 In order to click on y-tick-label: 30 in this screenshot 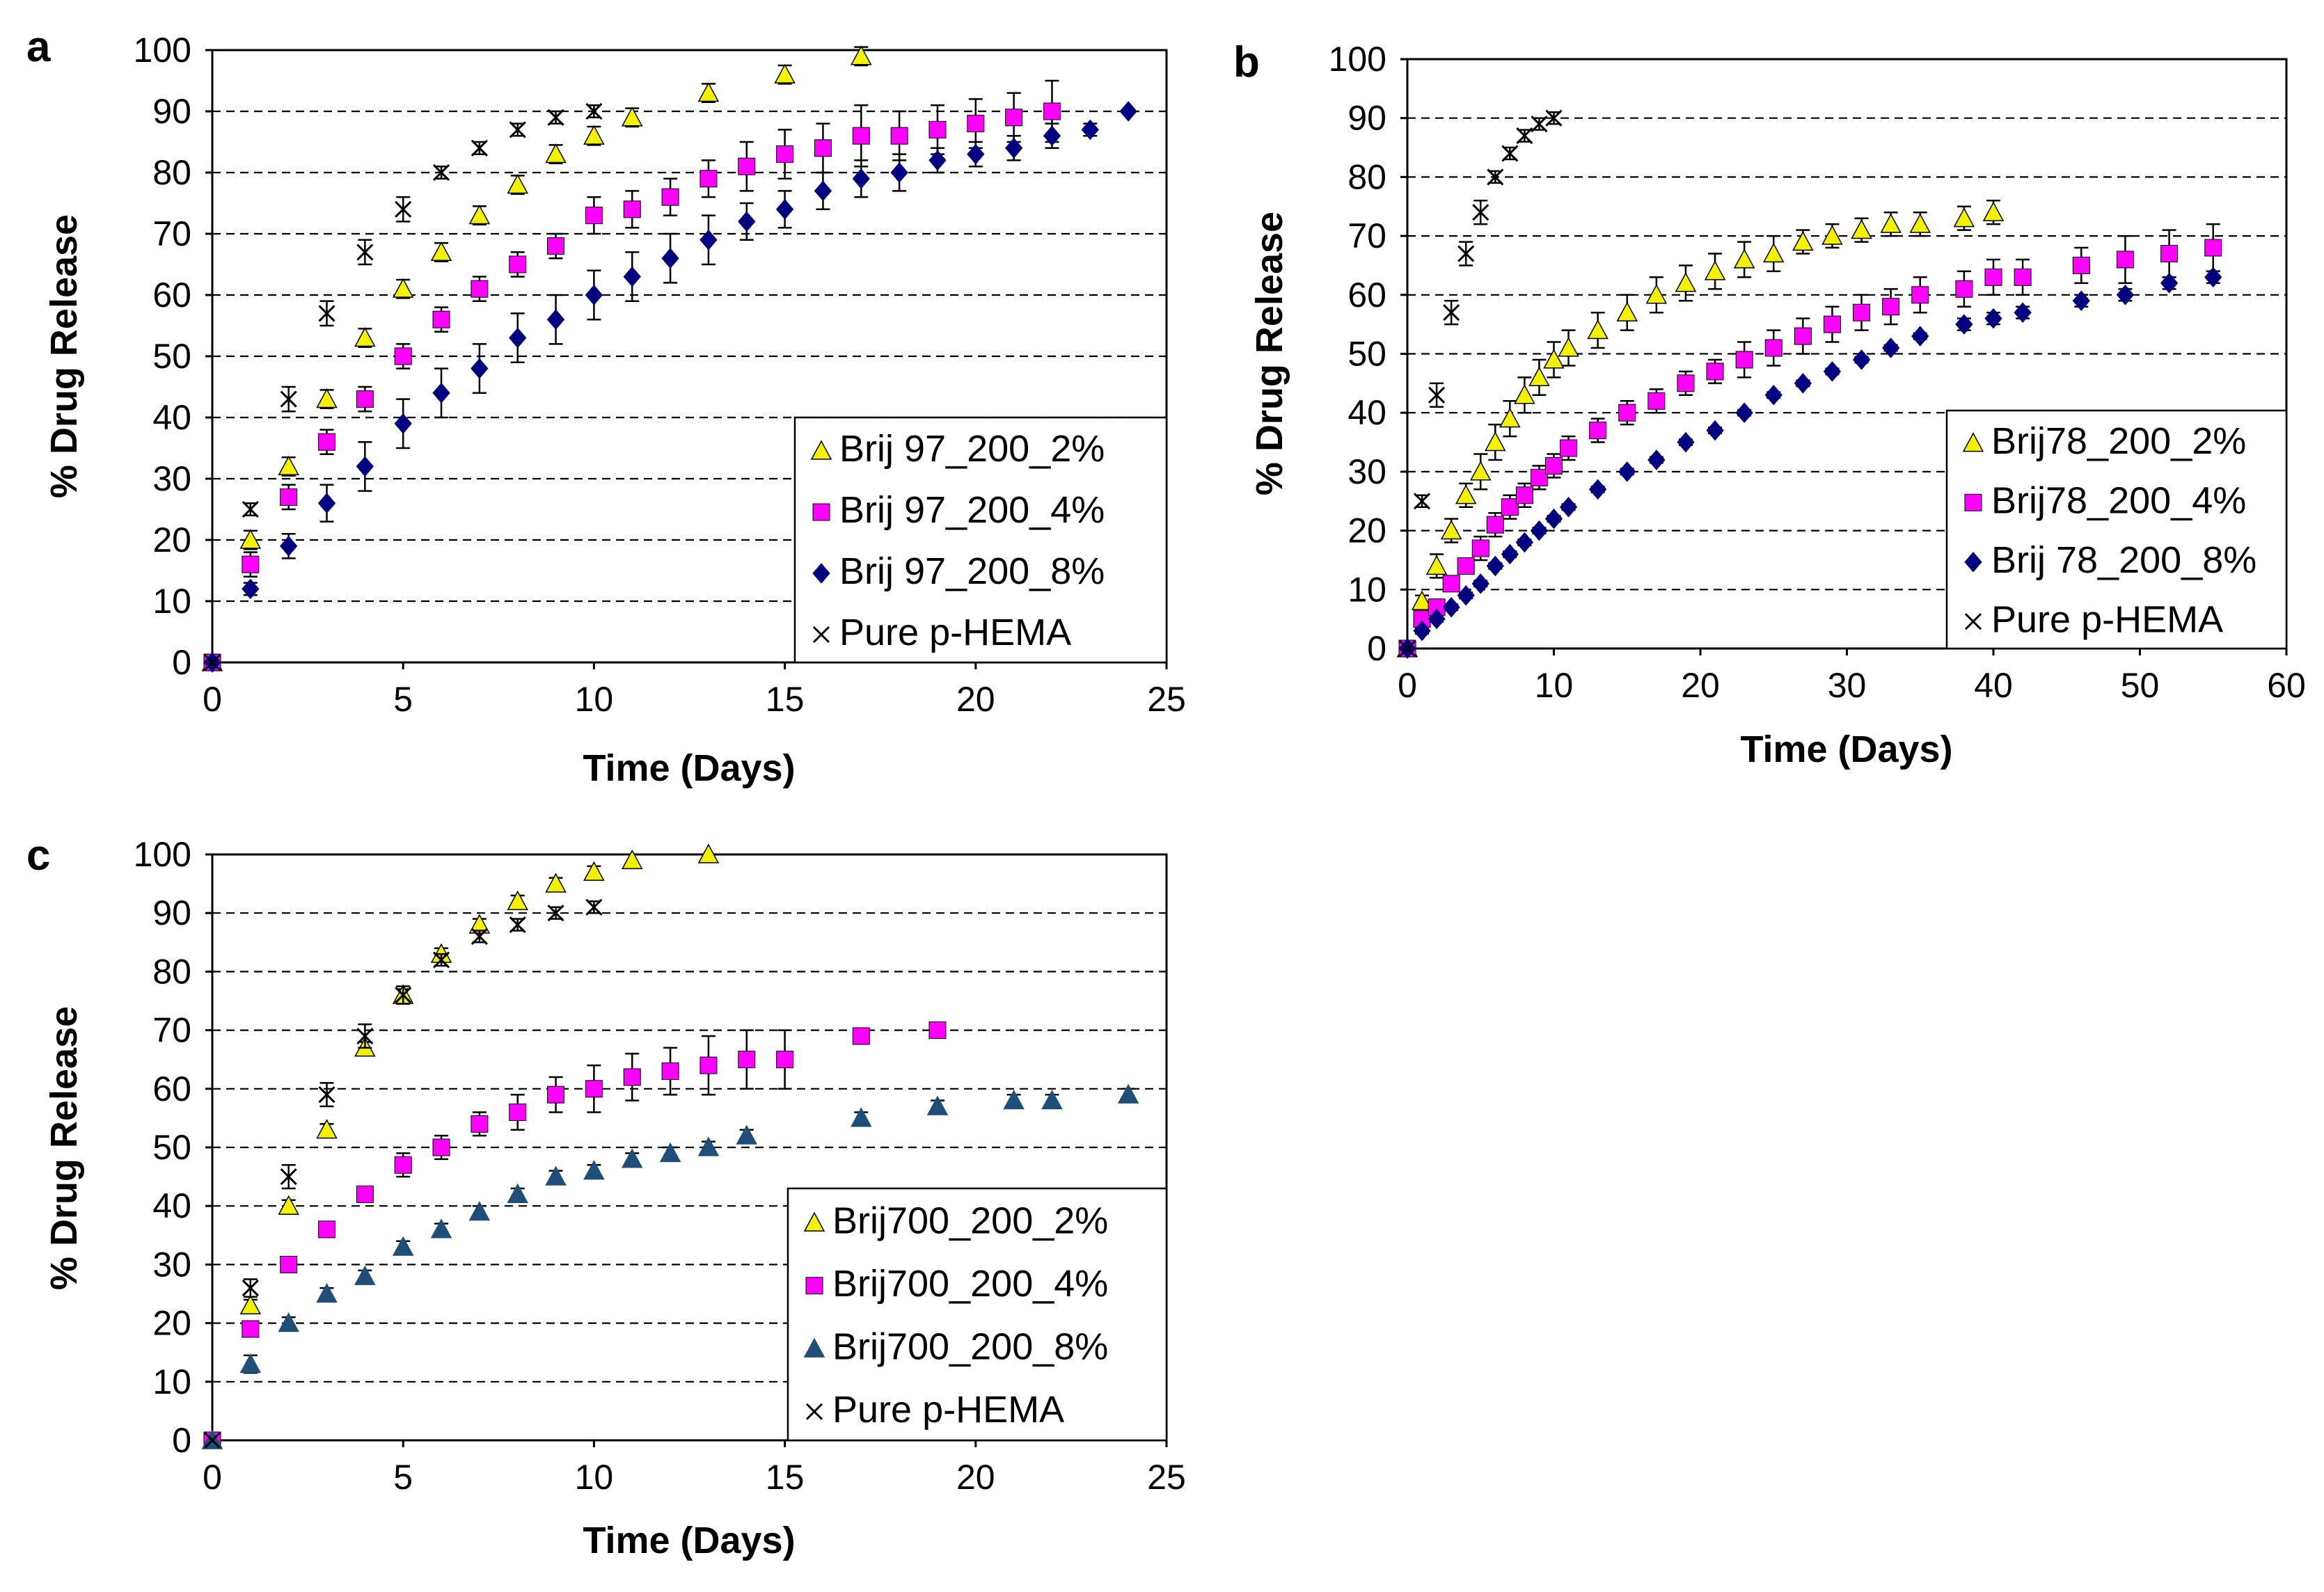, I will do `click(1367, 471)`.